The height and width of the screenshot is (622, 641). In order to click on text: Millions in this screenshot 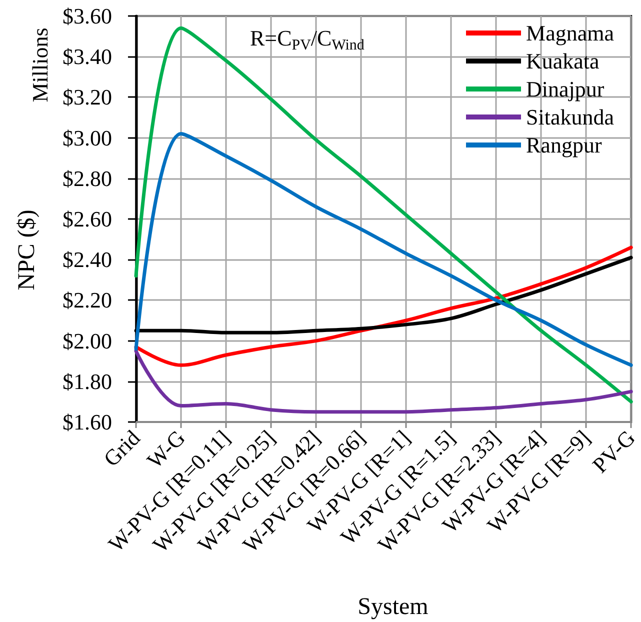, I will do `click(40, 65)`.